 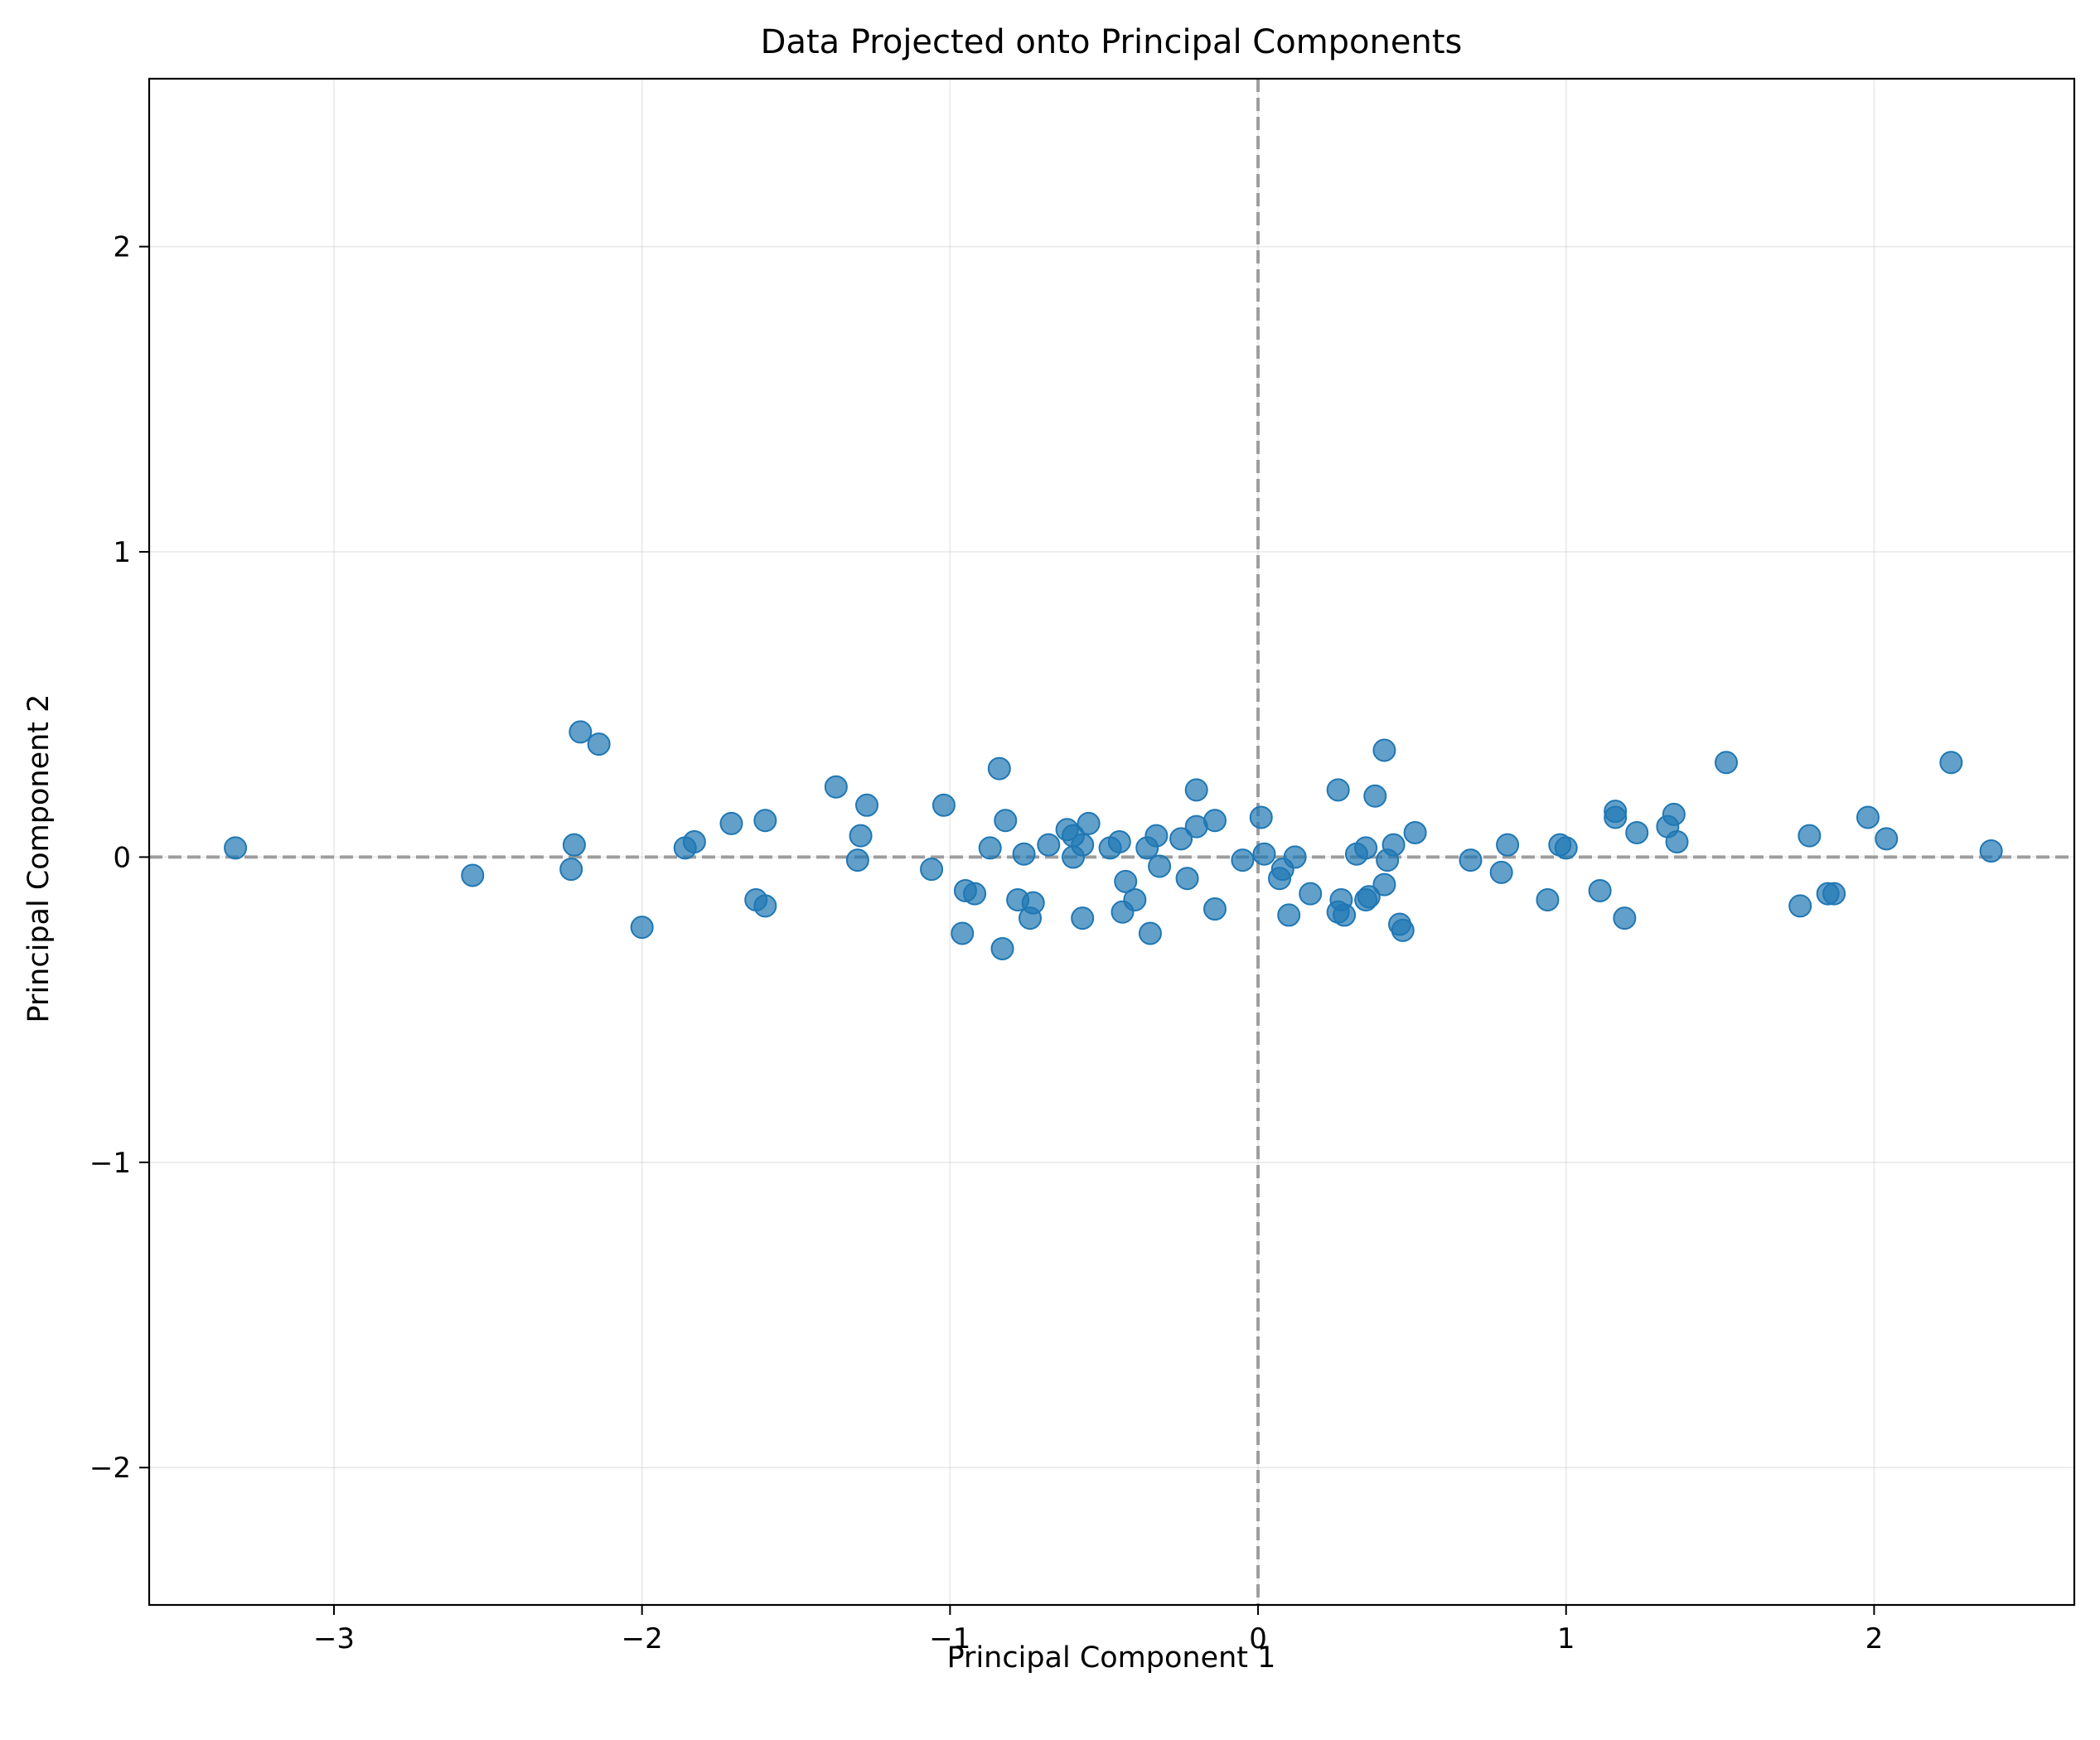 I want to click on x-tick-label: −3, so click(x=334, y=1638).